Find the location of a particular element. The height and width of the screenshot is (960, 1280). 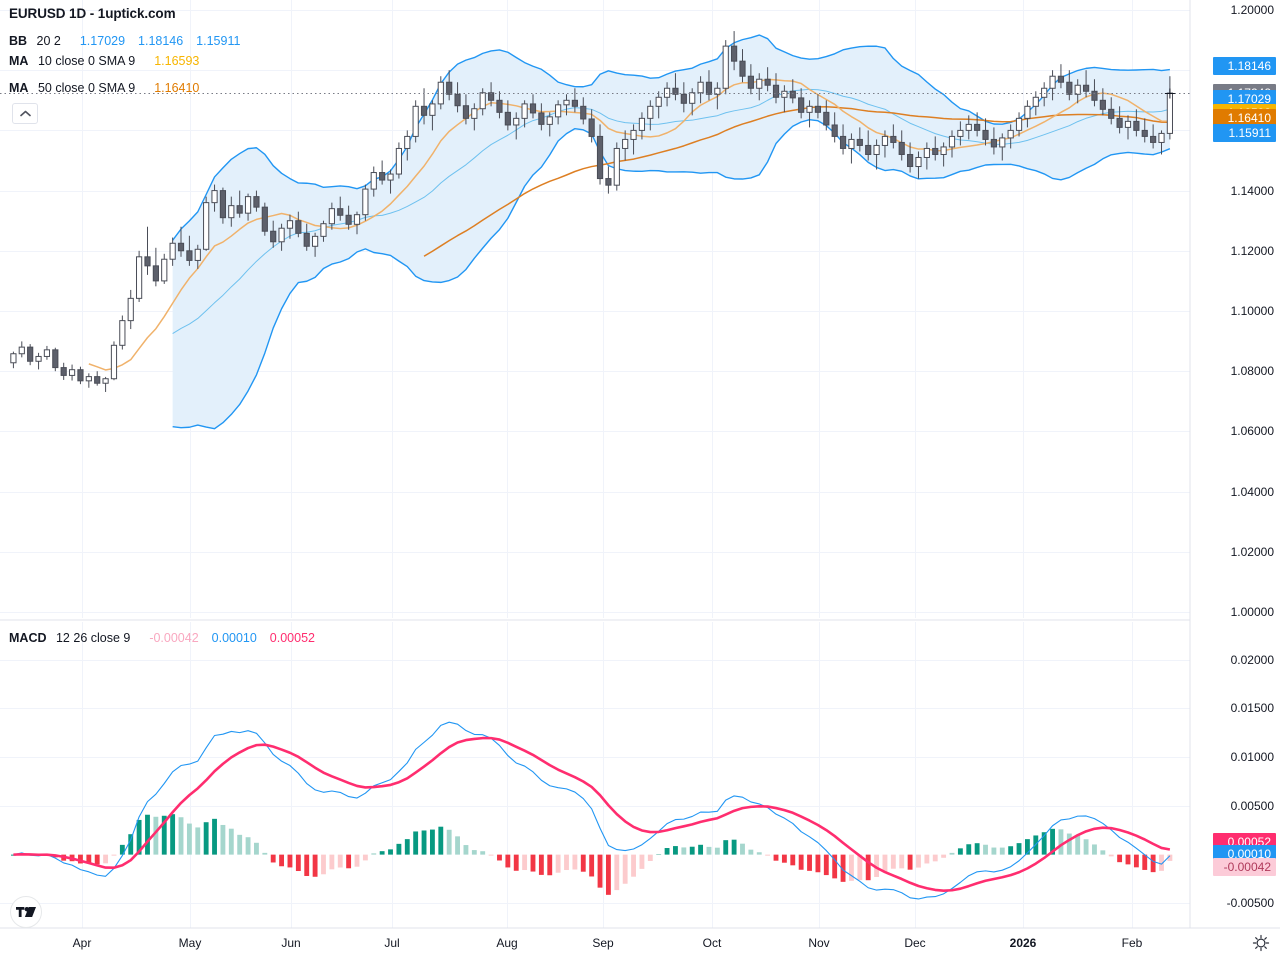

ma50-badge: 1.16410 is located at coordinates (1244, 118).